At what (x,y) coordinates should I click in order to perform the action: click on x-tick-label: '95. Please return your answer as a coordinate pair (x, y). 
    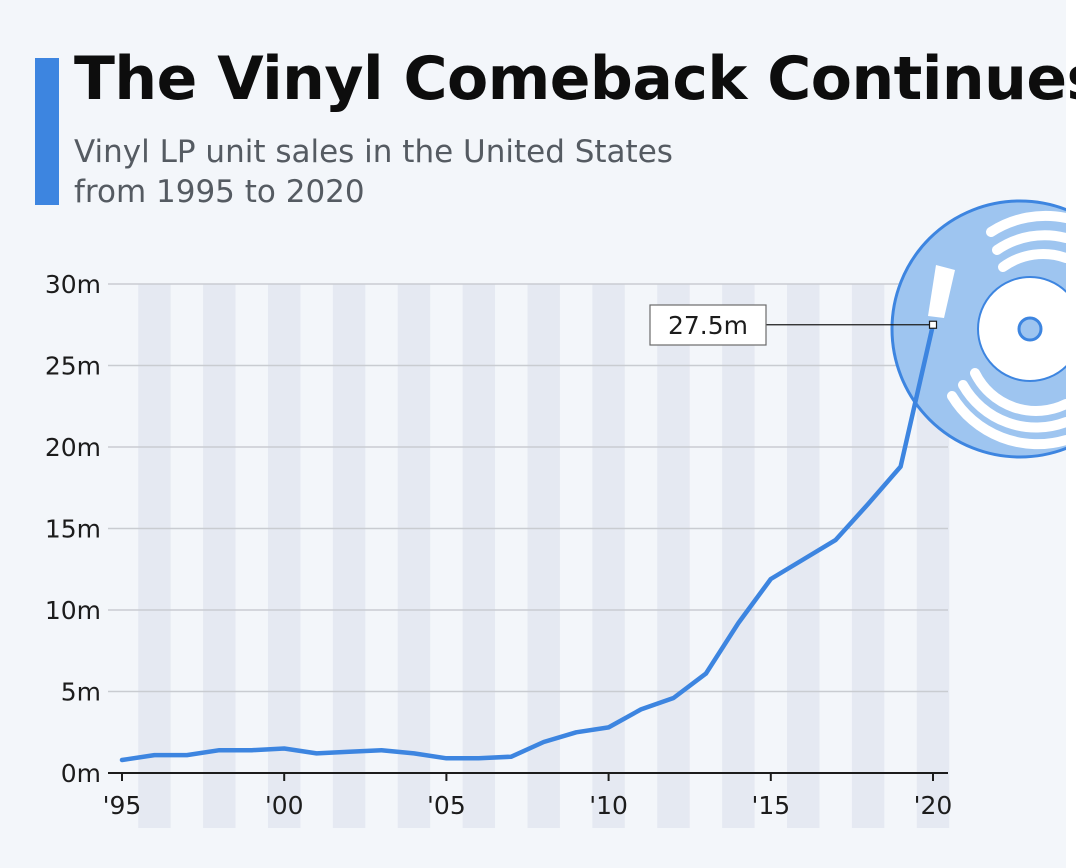
    Looking at the image, I should click on (122, 805).